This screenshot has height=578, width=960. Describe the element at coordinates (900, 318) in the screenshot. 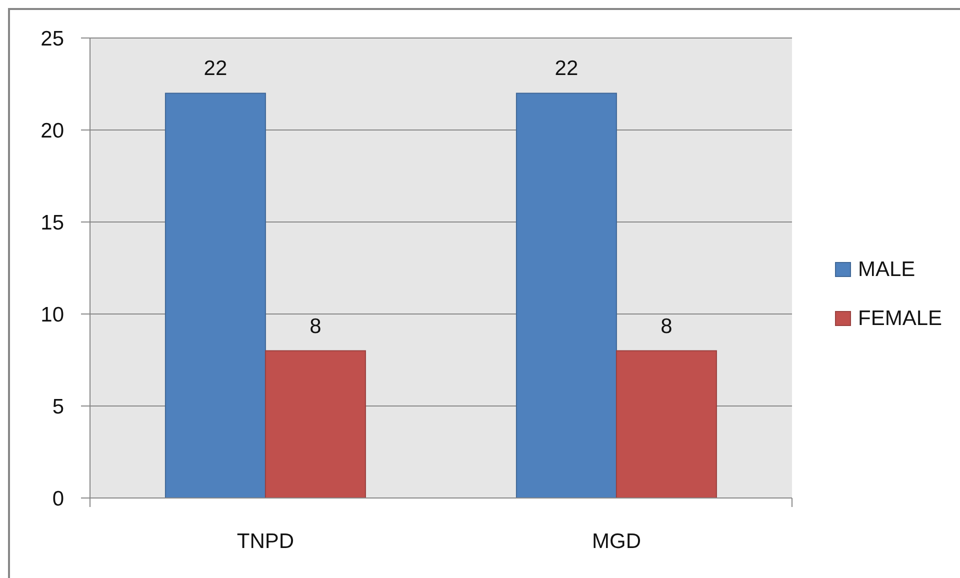

I see `legend-label: FEMALE` at that location.